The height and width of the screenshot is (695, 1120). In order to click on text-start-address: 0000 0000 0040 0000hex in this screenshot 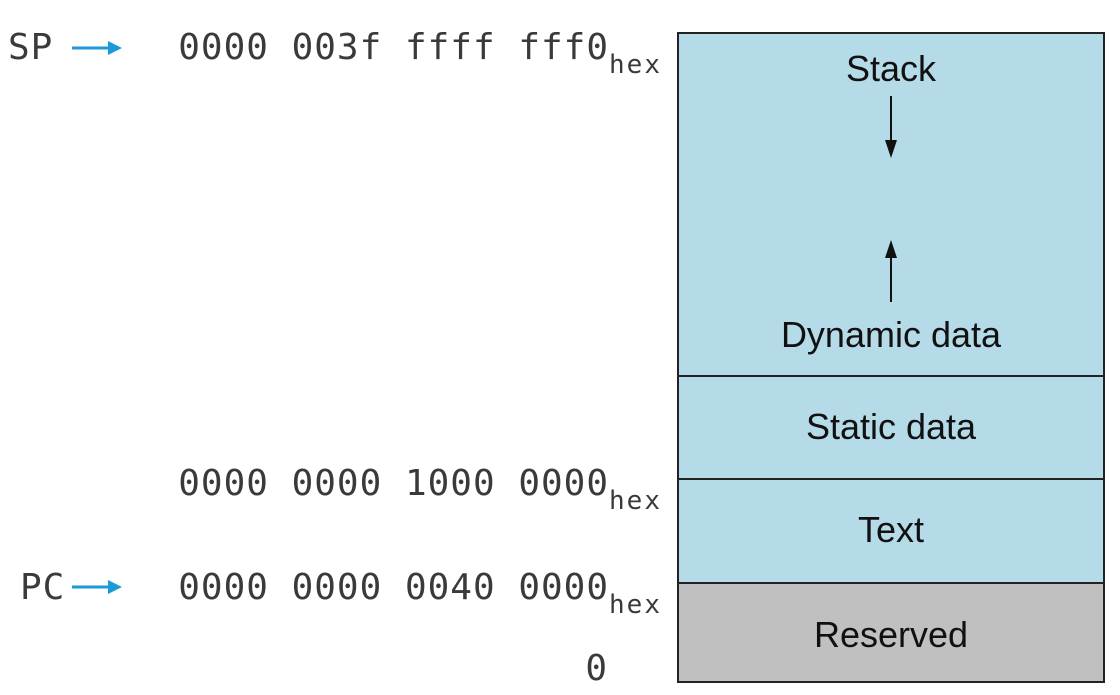, I will do `click(420, 593)`.